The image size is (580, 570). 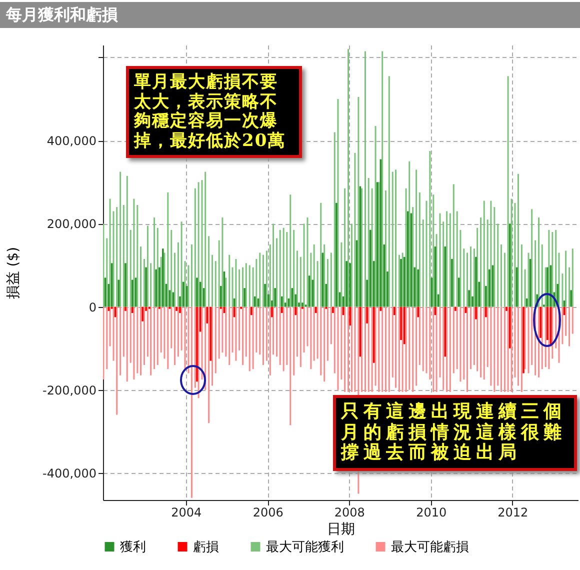 I want to click on legend-label: 最大可能虧損, so click(x=430, y=547).